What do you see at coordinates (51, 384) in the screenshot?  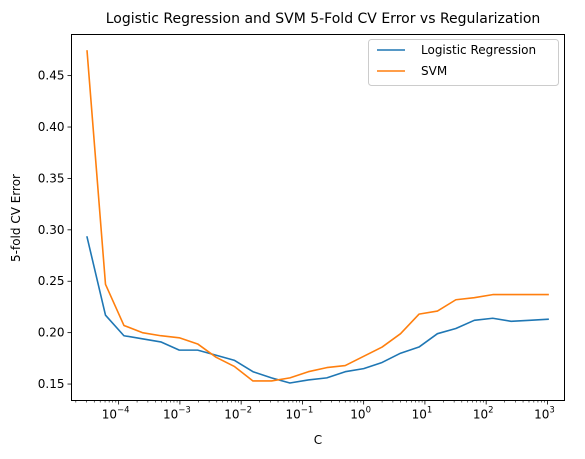 I see `y-tick-label: 0.15` at bounding box center [51, 384].